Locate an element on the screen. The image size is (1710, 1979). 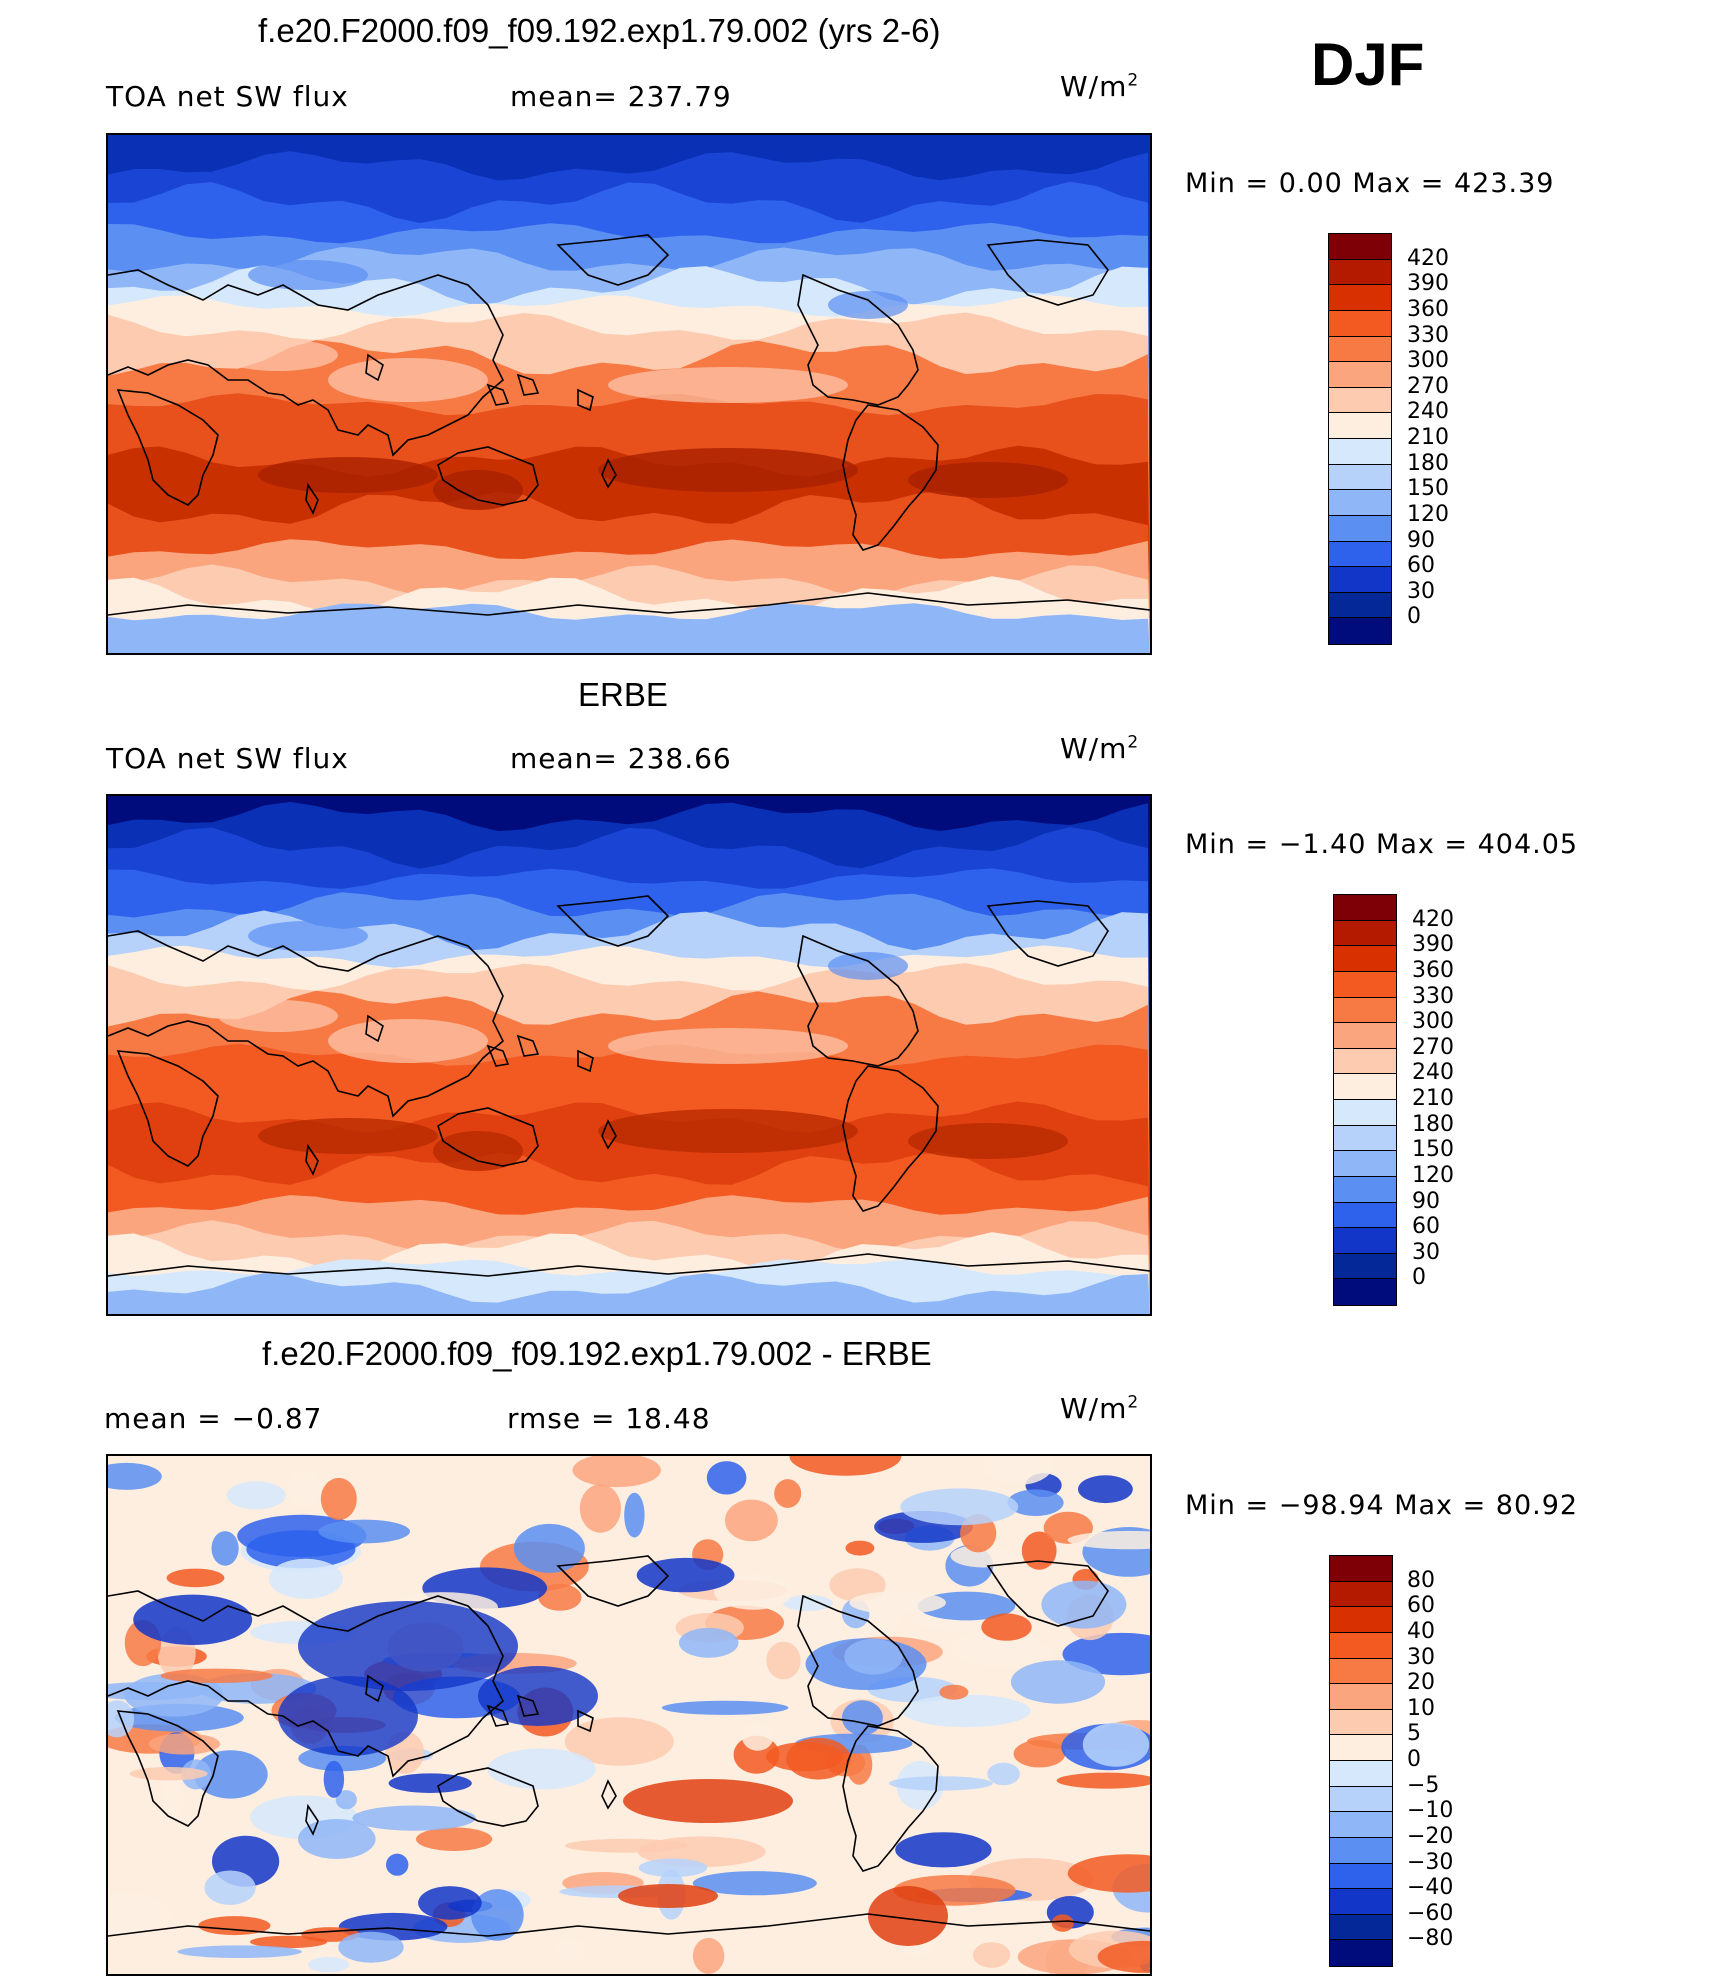
colorbar-tick-label: 20 is located at coordinates (1421, 1683).